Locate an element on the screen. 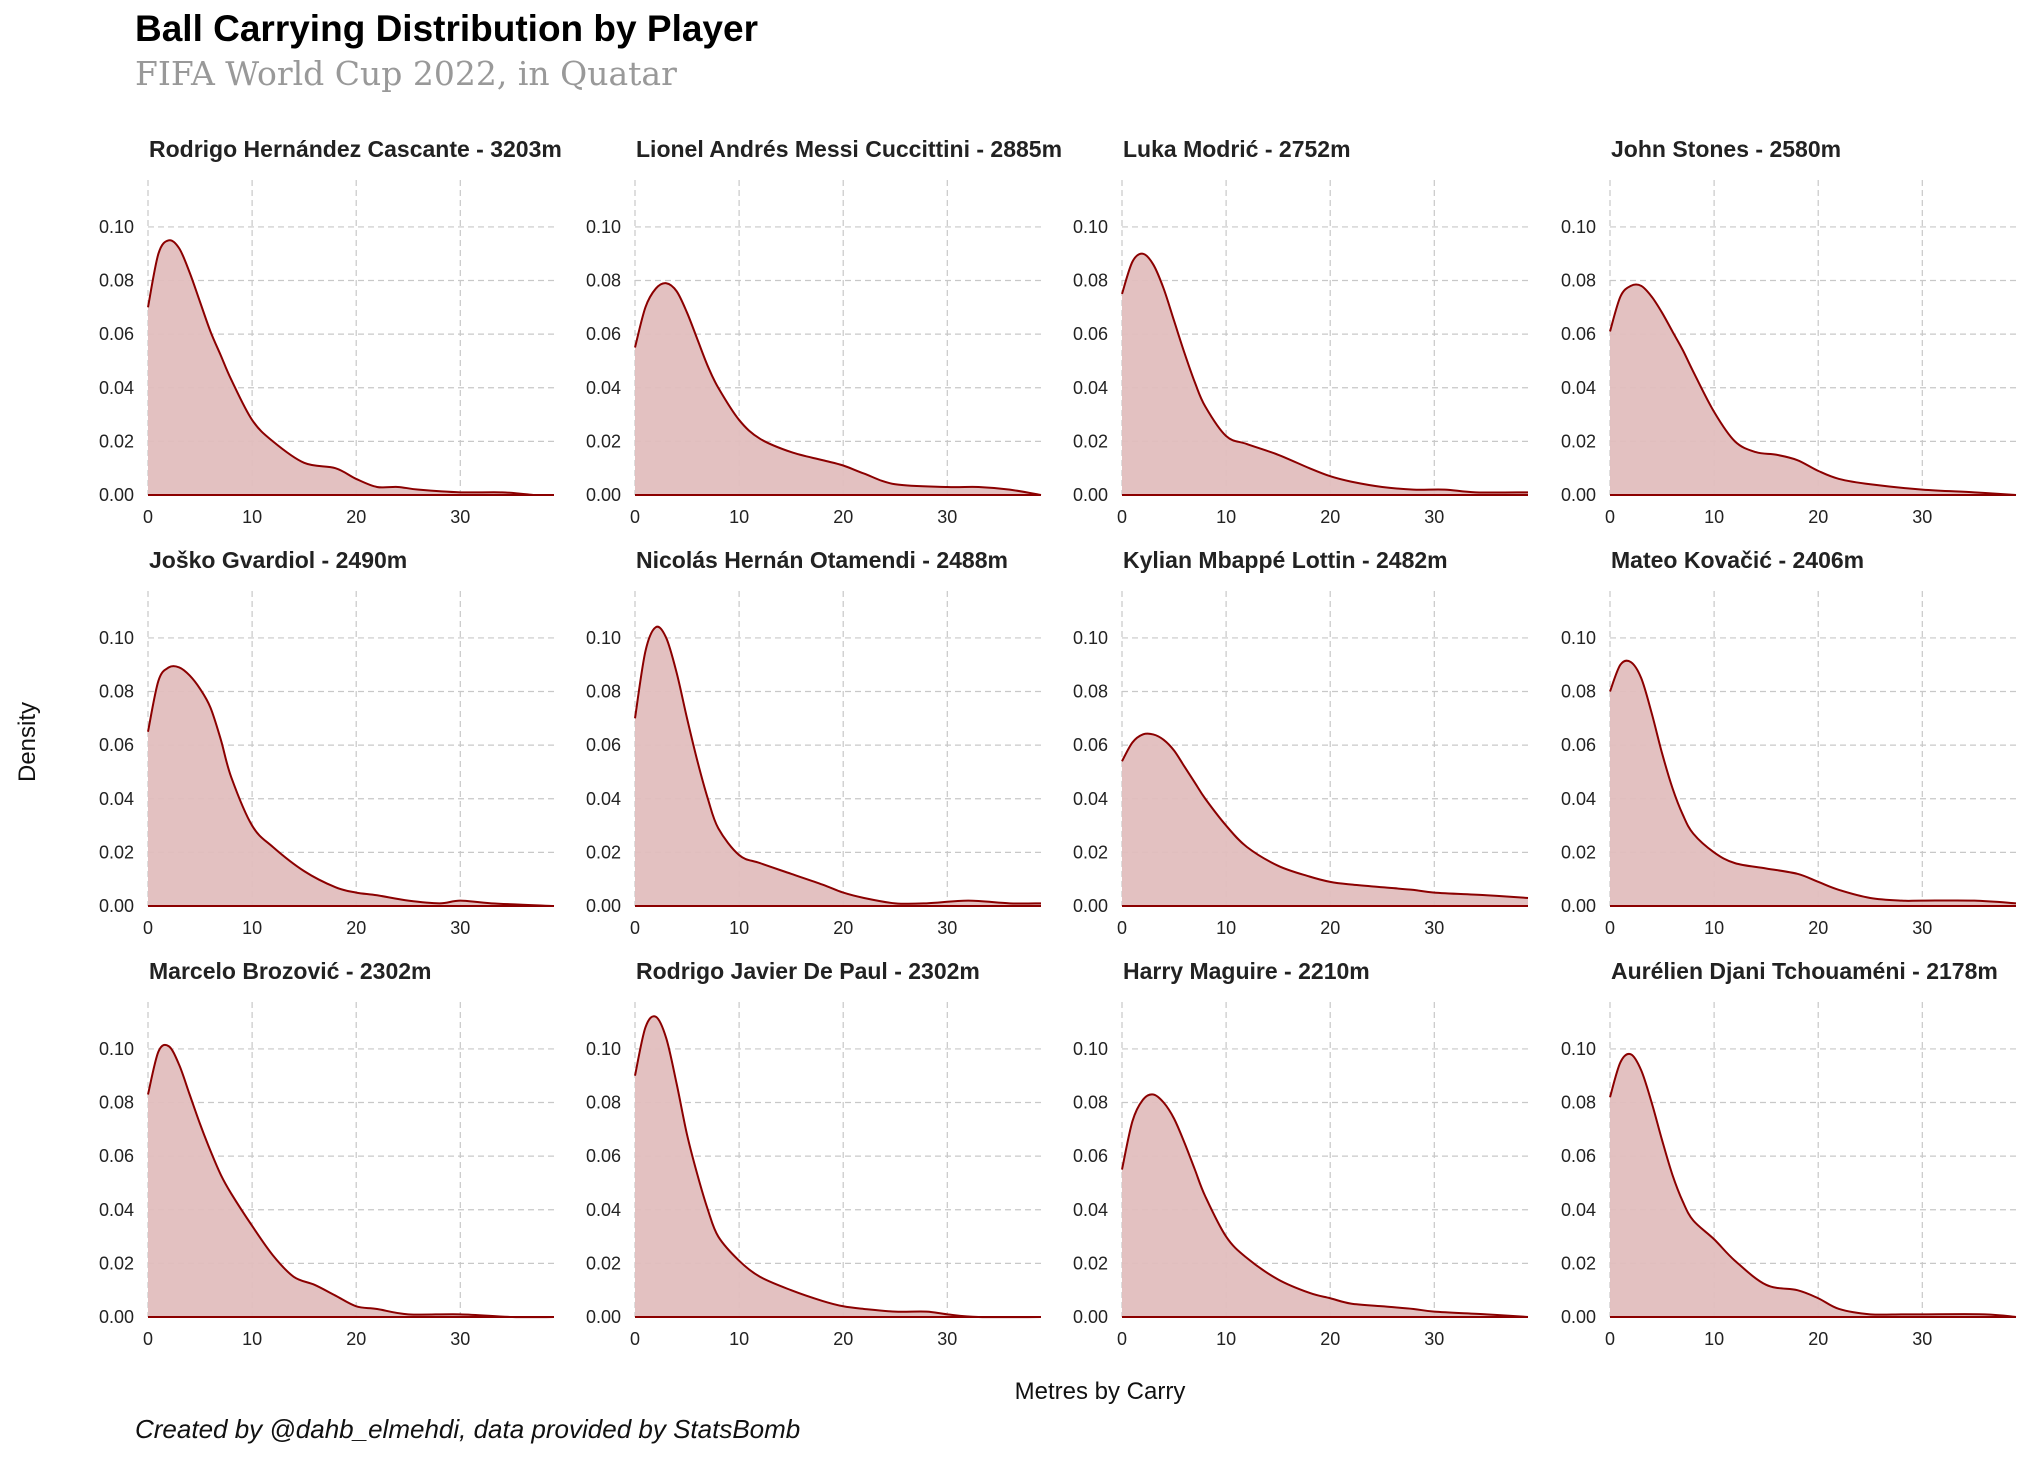 The image size is (2036, 1458). panel-title: Joško Gvardiol - 2490m is located at coordinates (278, 560).